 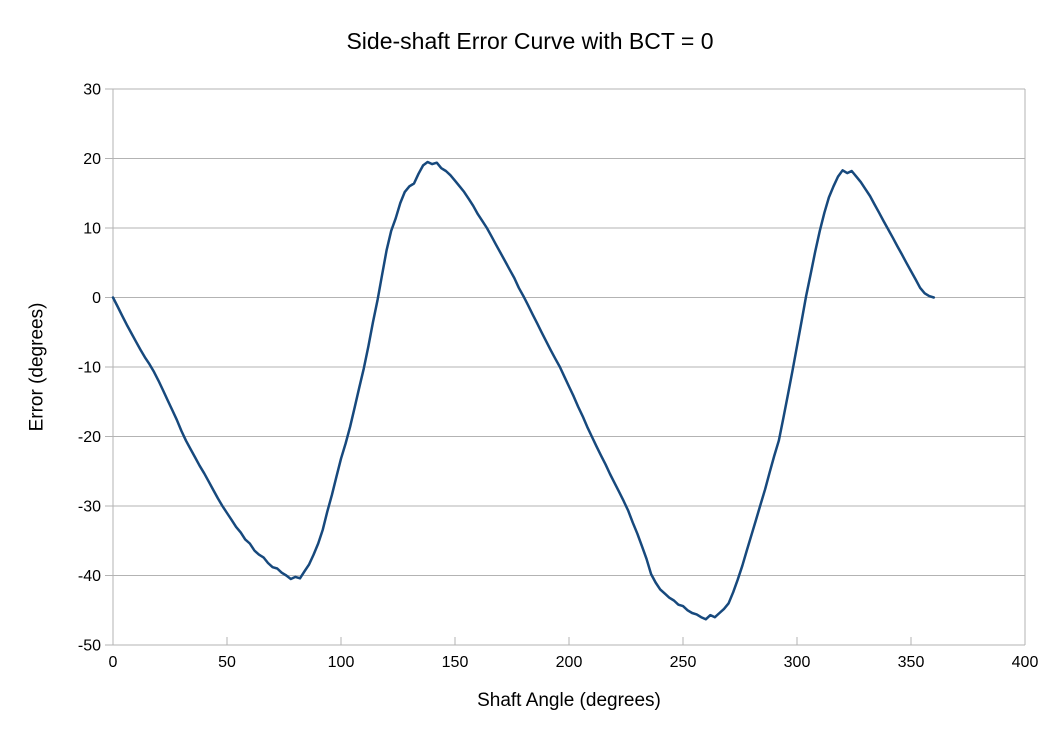 What do you see at coordinates (530, 41) in the screenshot?
I see `chart-title: Side-shaft Error Curve with BCT = 0` at bounding box center [530, 41].